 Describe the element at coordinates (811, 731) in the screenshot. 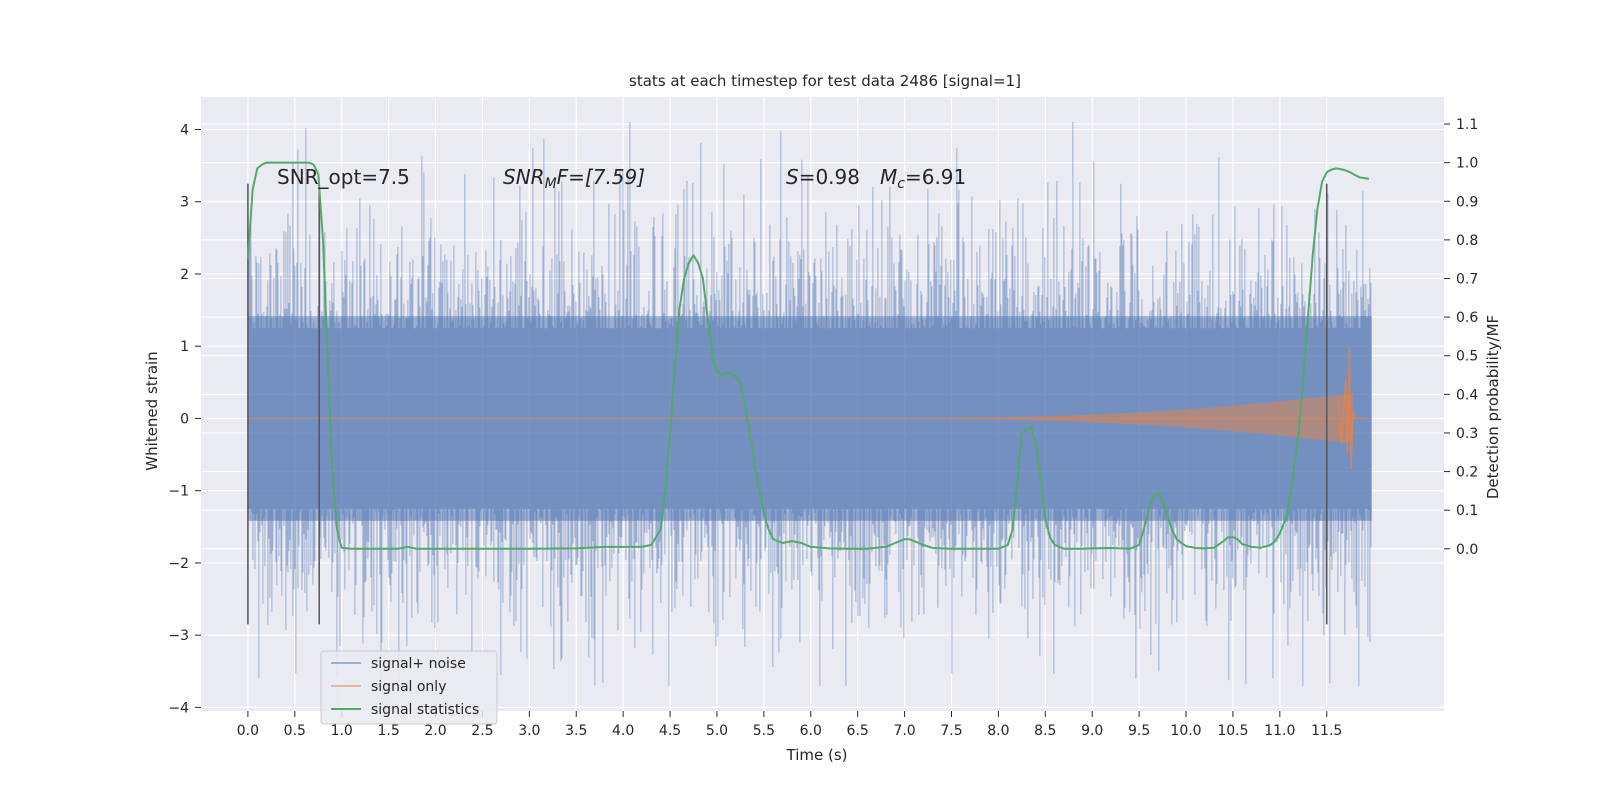

I see `x-tick-label-12: 6.0` at that location.